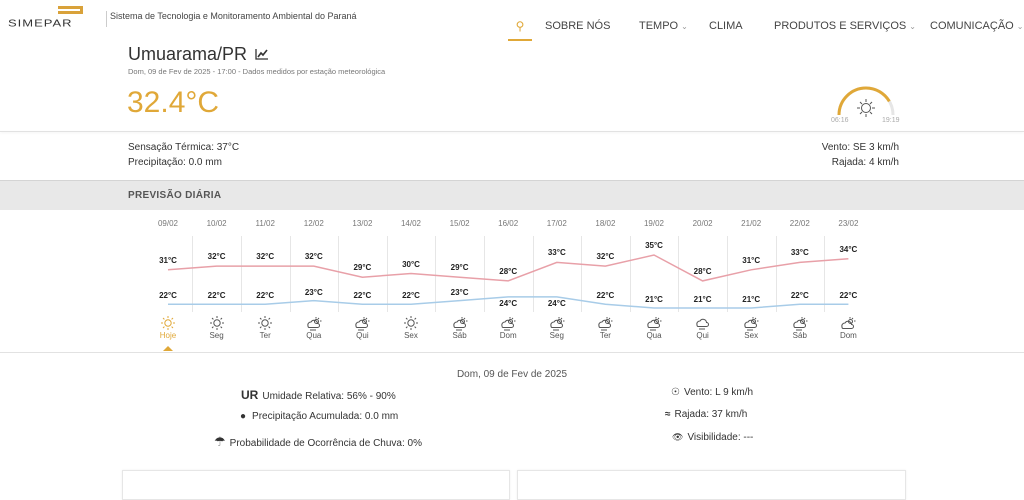 The width and height of the screenshot is (1024, 500). What do you see at coordinates (654, 245) in the screenshot?
I see `max-temp-label: 35°C` at bounding box center [654, 245].